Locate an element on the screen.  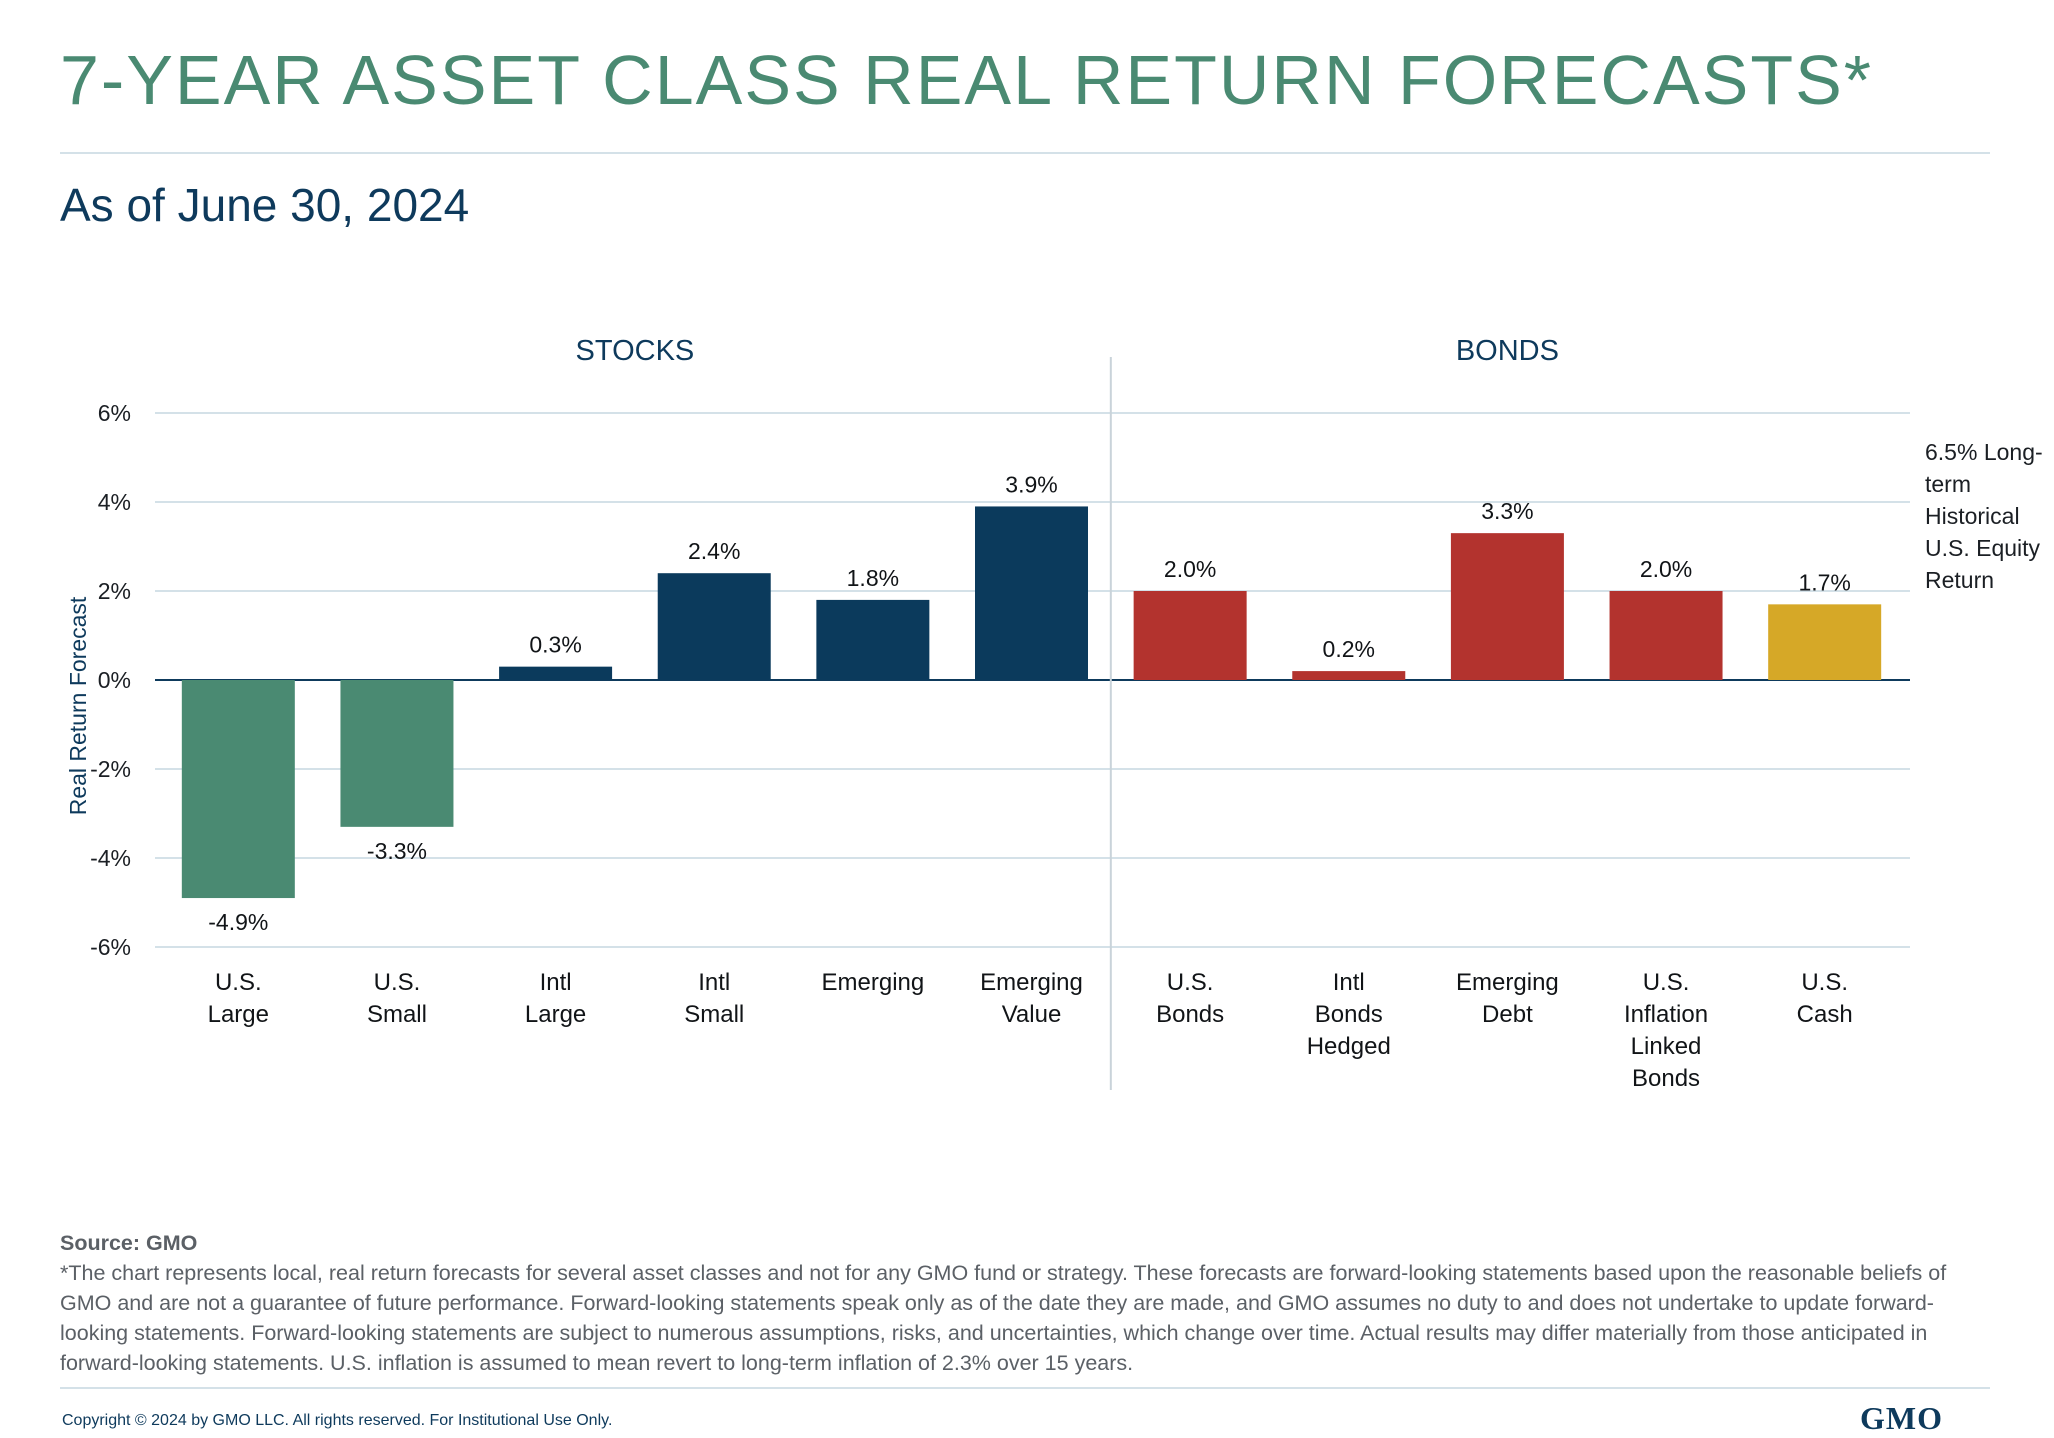
y-tick-label: 6% is located at coordinates (114, 413).